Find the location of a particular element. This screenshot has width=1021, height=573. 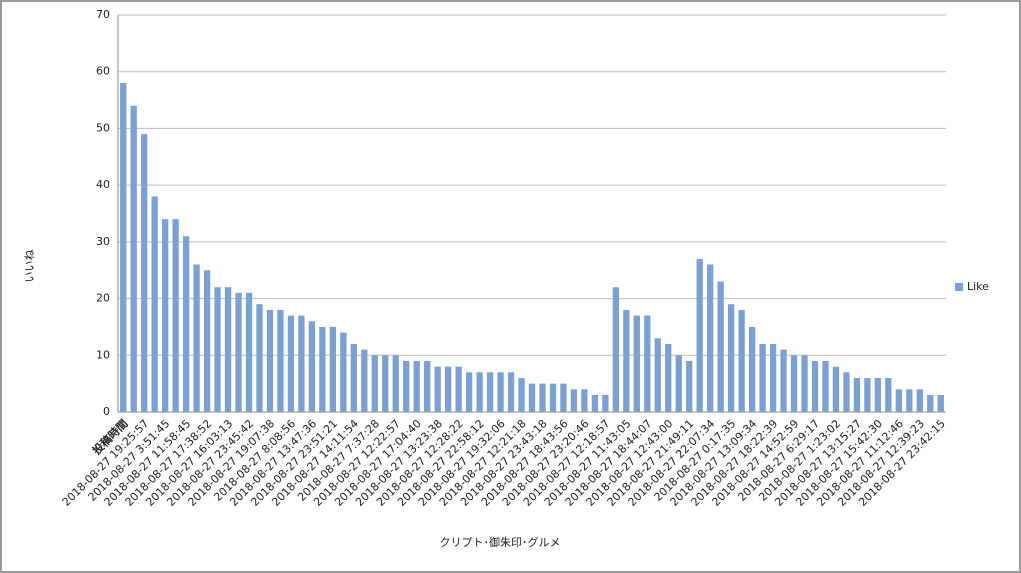

legend-swatch is located at coordinates (959, 287).